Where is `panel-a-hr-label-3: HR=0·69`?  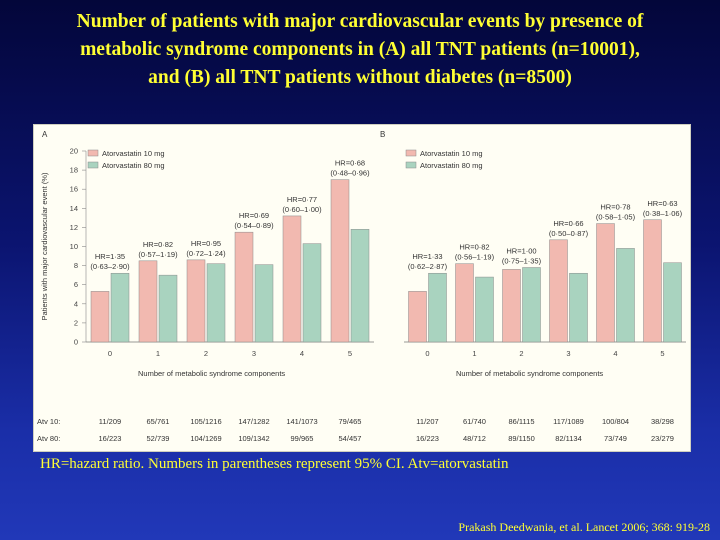
panel-a-hr-label-3: HR=0·69 is located at coordinates (254, 215).